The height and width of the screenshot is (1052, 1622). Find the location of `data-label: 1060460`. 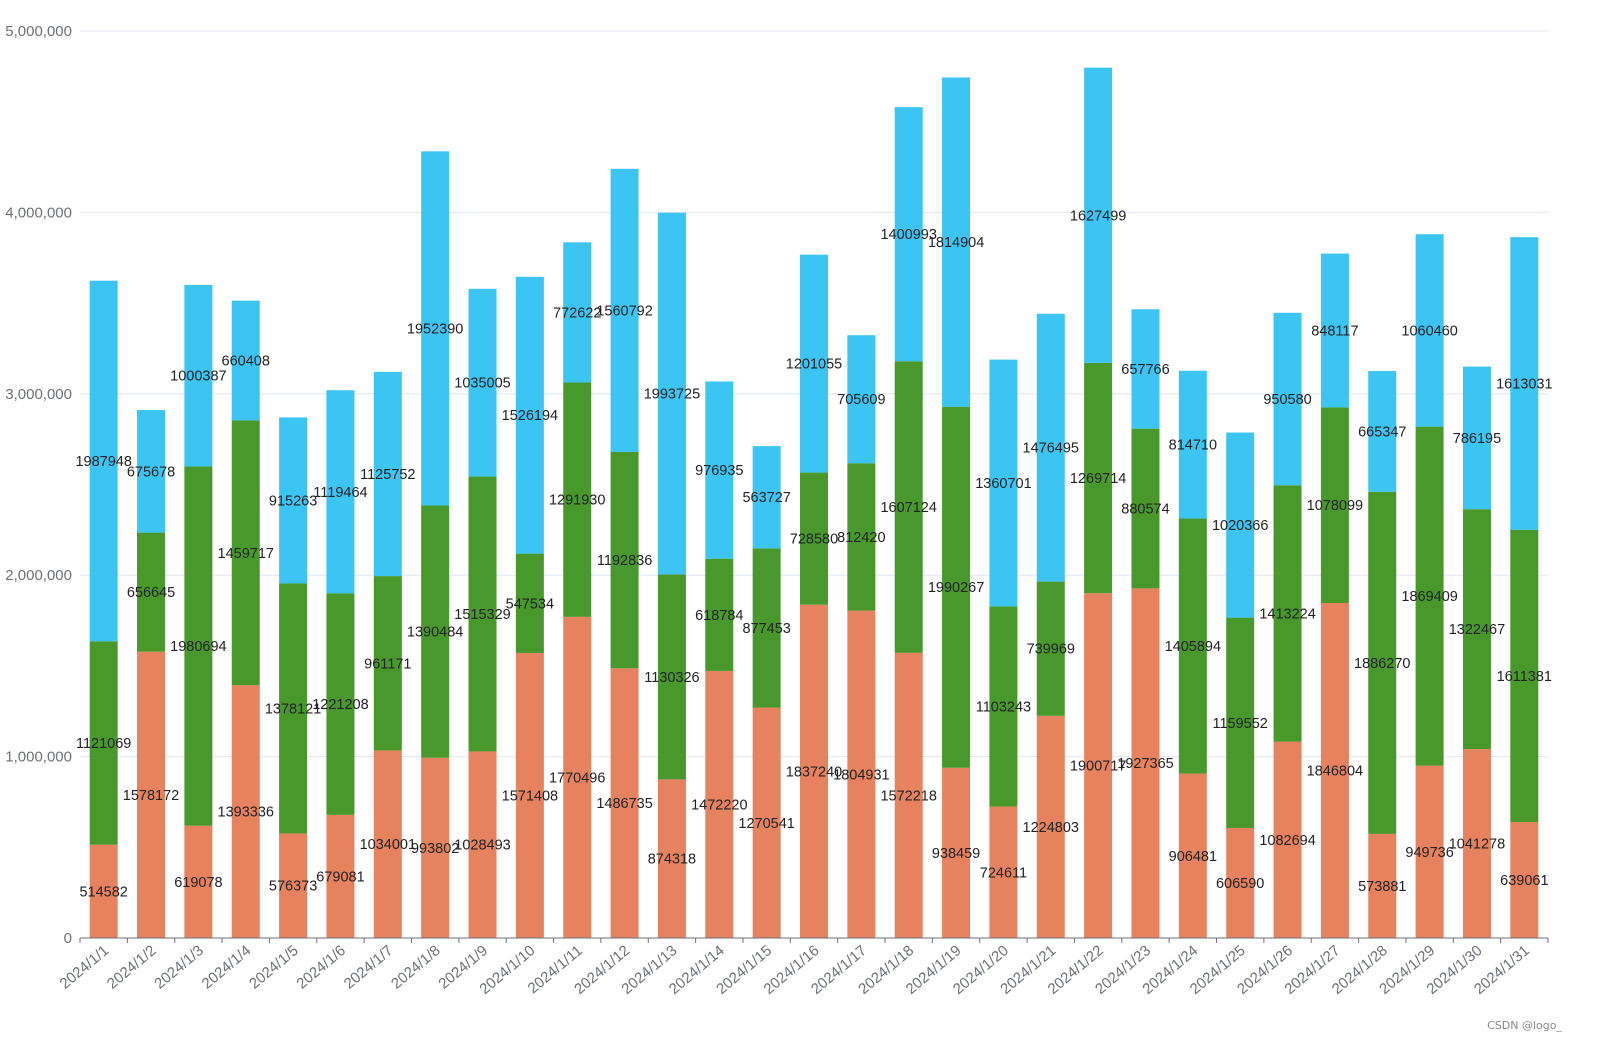

data-label: 1060460 is located at coordinates (1429, 331).